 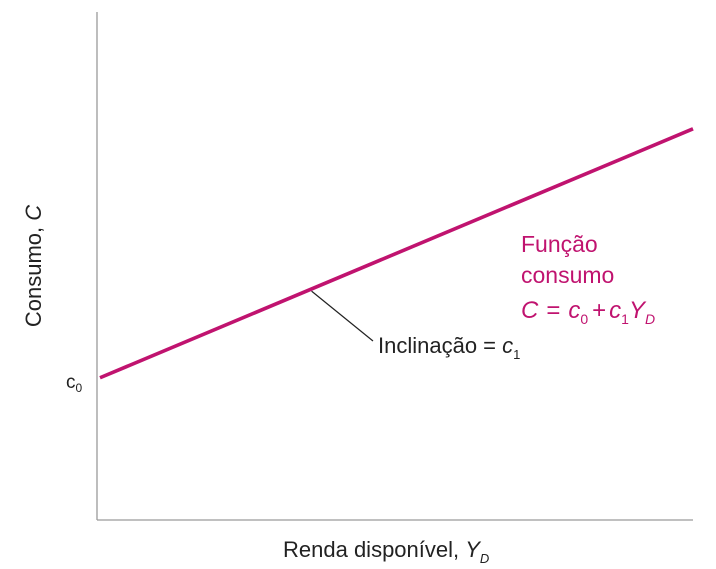 I want to click on y-intercept-label: c0, so click(x=74, y=383).